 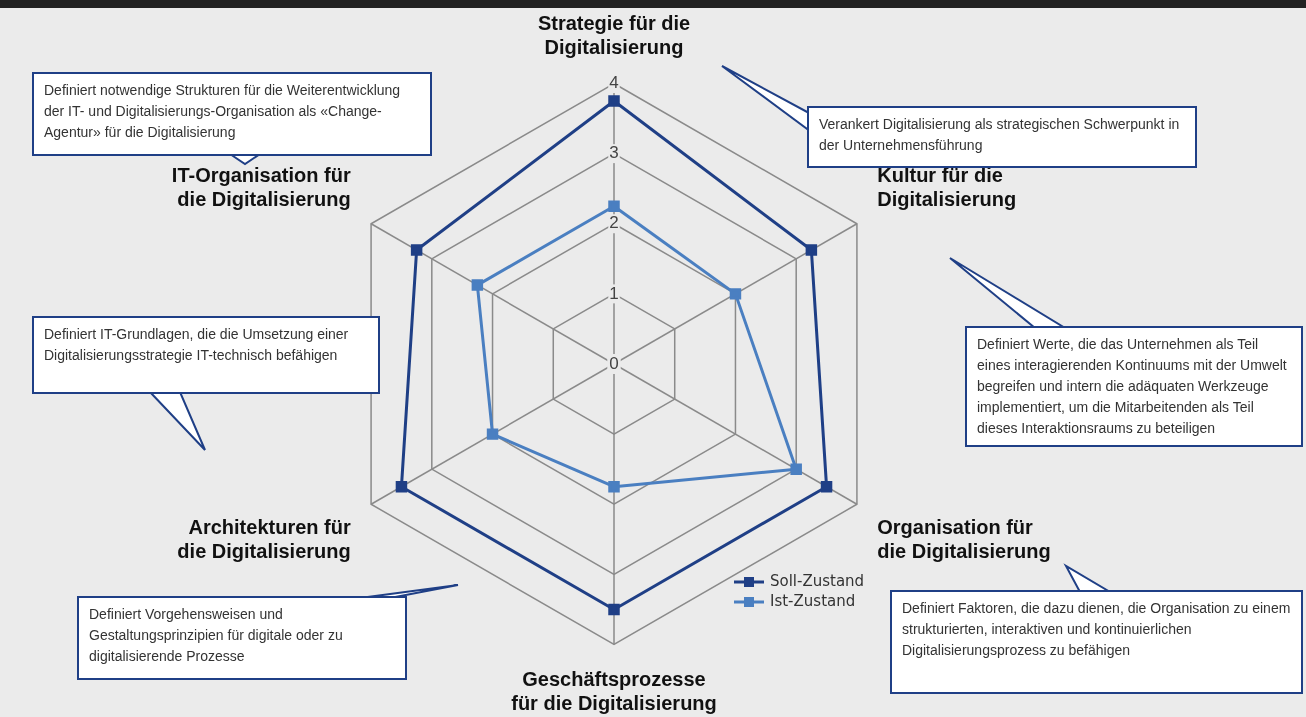 I want to click on legend-label: Ist-Zustand, so click(x=813, y=600).